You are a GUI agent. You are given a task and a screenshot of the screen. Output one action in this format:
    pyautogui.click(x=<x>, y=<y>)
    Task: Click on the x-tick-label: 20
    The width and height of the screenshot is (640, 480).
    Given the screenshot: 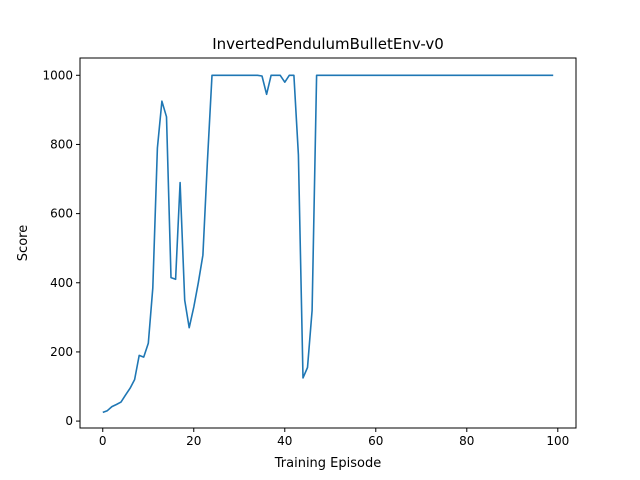 What is the action you would take?
    pyautogui.click(x=193, y=441)
    